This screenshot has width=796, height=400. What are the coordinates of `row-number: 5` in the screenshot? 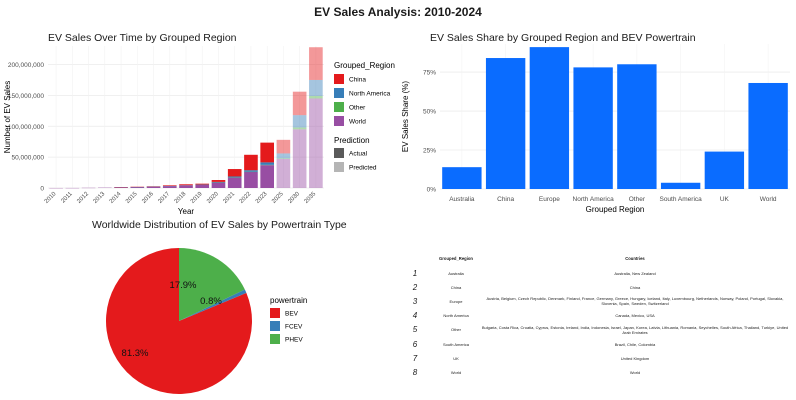 It's located at (415, 330).